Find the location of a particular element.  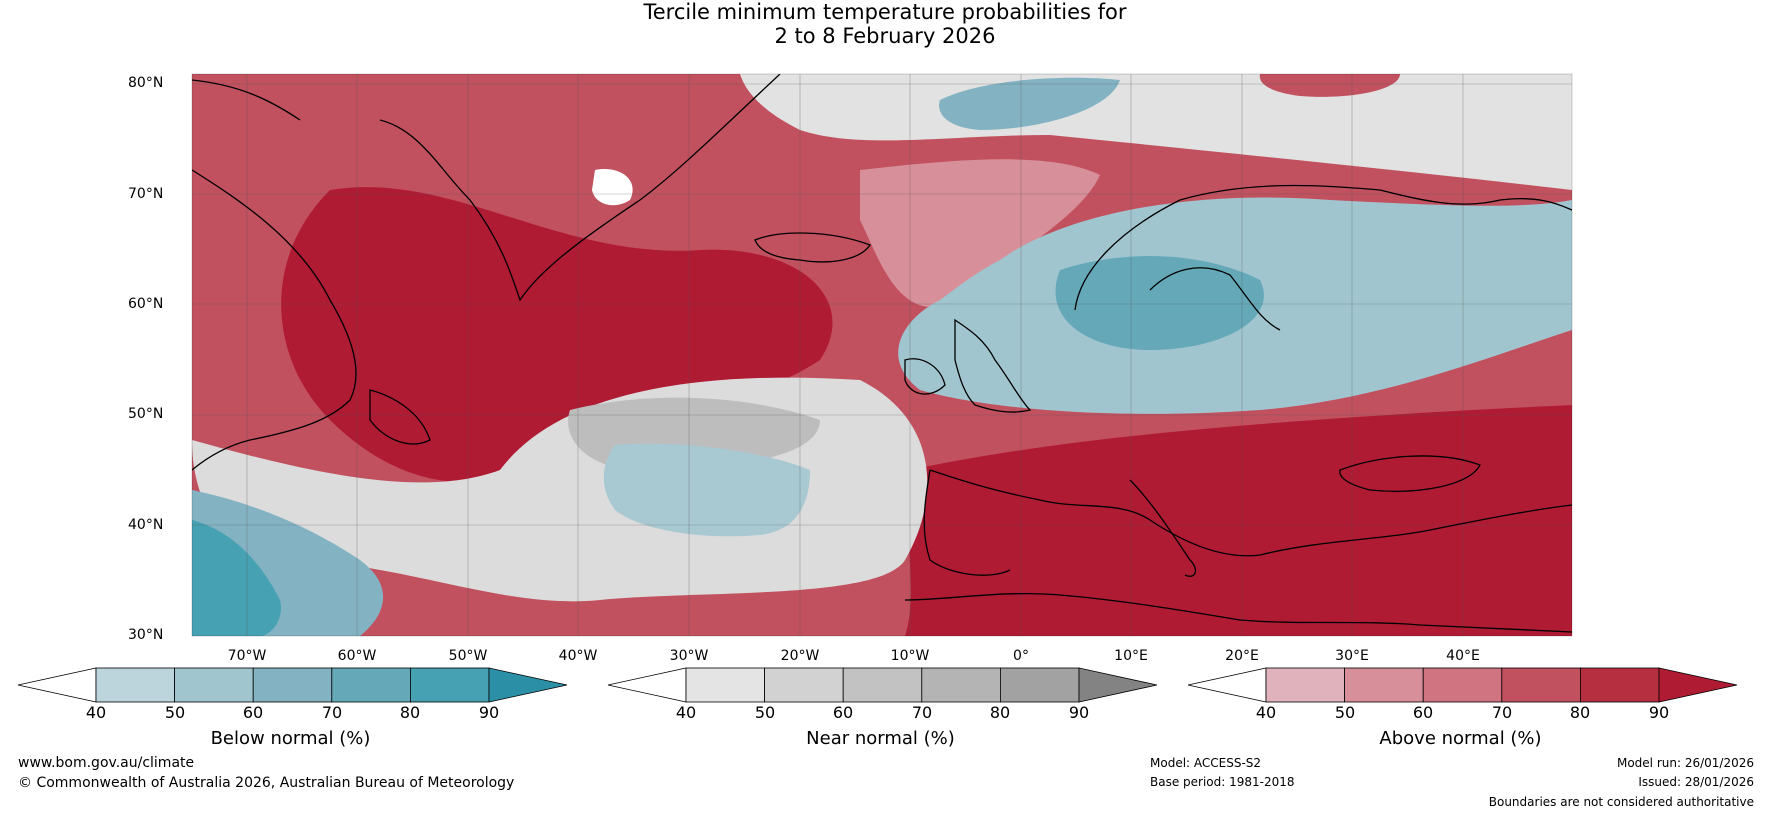

lat-label-50n: 50°N is located at coordinates (146, 414).